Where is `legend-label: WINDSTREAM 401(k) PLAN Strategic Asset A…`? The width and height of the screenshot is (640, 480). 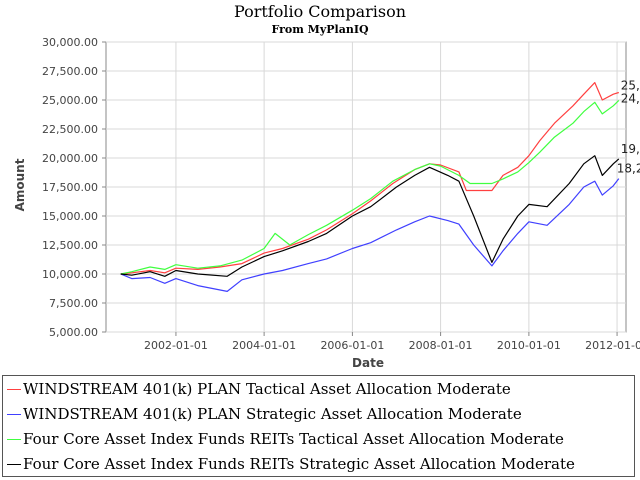
legend-label: WINDSTREAM 401(k) PLAN Strategic Asset A… is located at coordinates (272, 414).